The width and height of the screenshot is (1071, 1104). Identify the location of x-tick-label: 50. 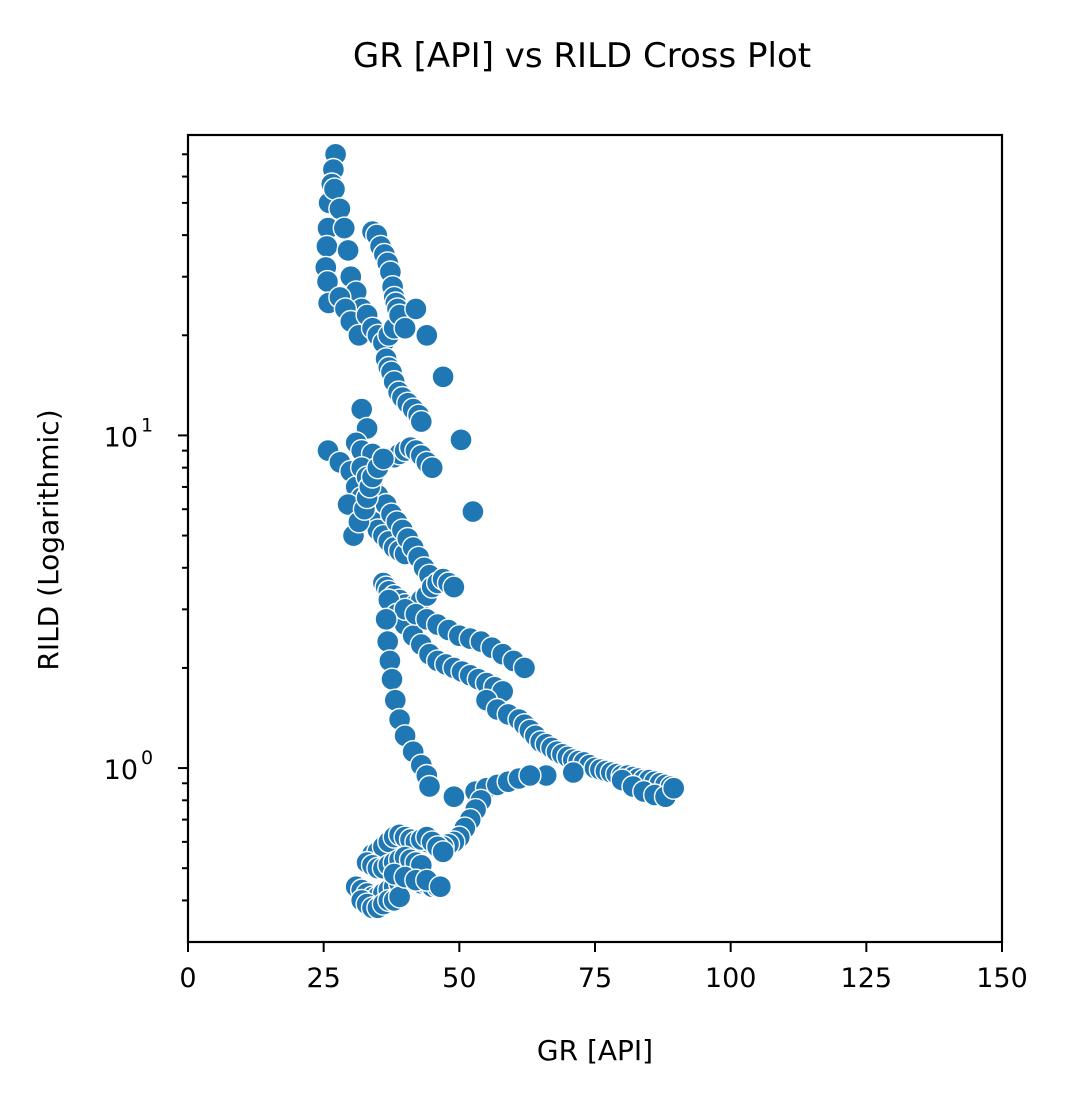
(459, 978).